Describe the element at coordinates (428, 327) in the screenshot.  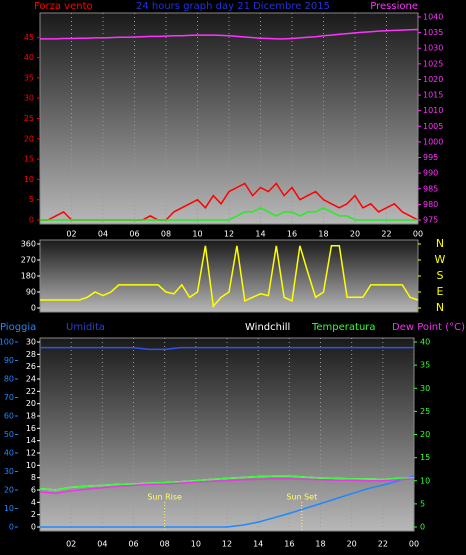
I see `dewpoint-label: Dew Point (°C)` at that location.